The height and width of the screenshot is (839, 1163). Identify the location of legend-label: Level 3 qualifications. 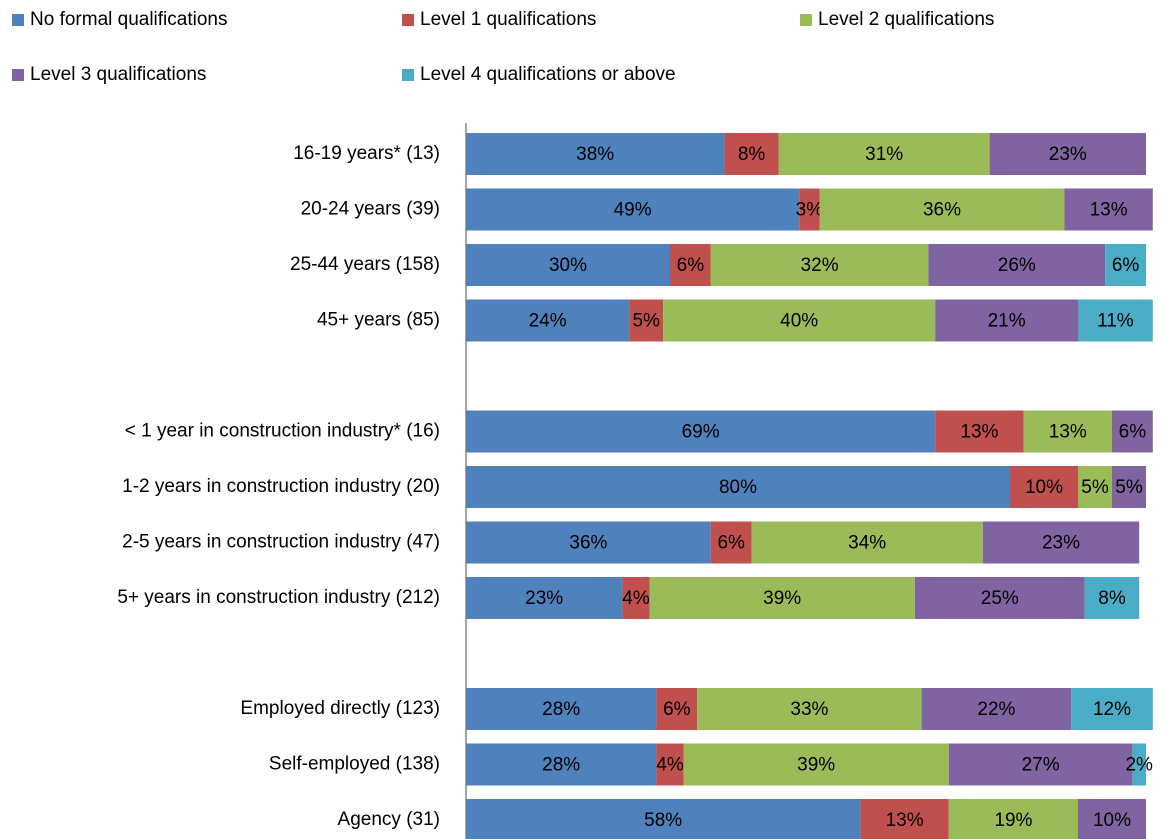
(118, 74).